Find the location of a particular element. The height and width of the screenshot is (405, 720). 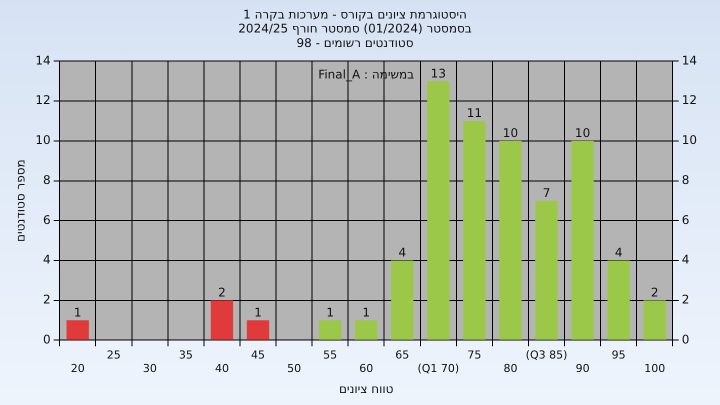

y2-tick-label: 8 is located at coordinates (686, 179).